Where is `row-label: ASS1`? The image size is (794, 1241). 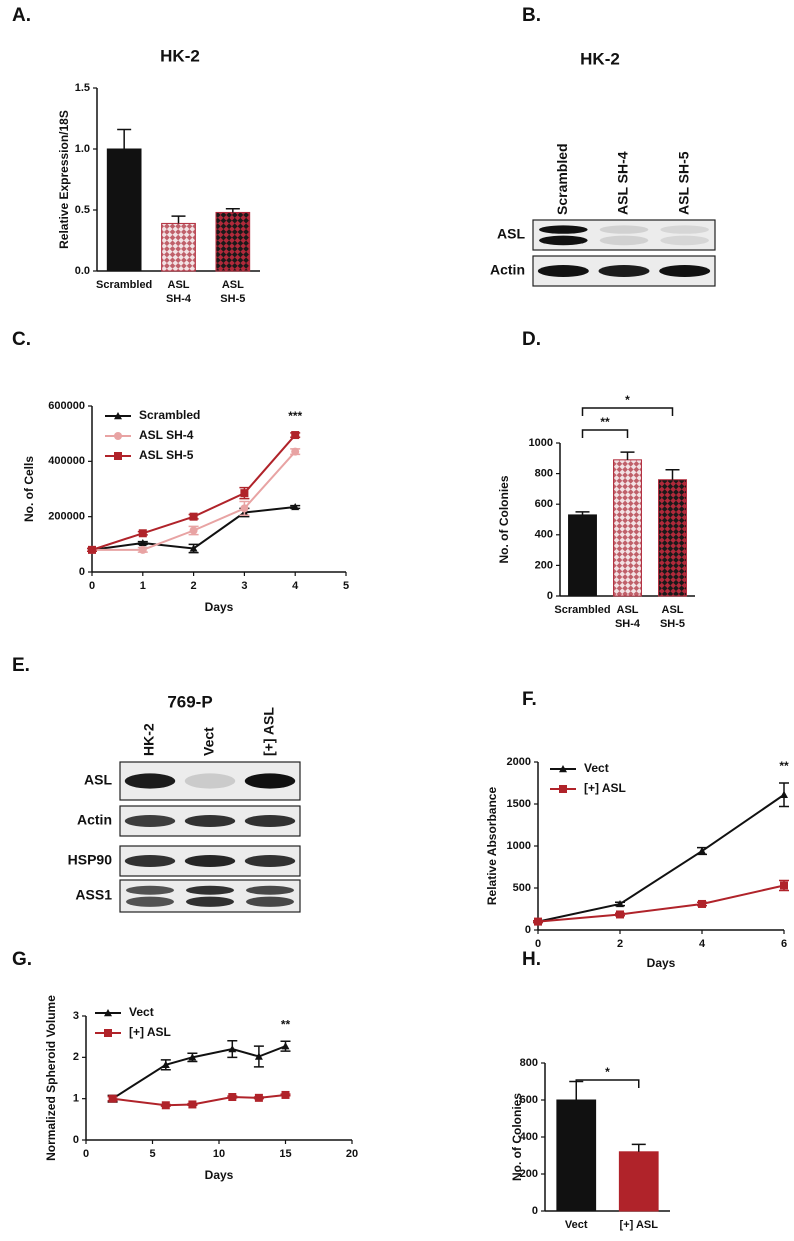 row-label: ASS1 is located at coordinates (93, 895).